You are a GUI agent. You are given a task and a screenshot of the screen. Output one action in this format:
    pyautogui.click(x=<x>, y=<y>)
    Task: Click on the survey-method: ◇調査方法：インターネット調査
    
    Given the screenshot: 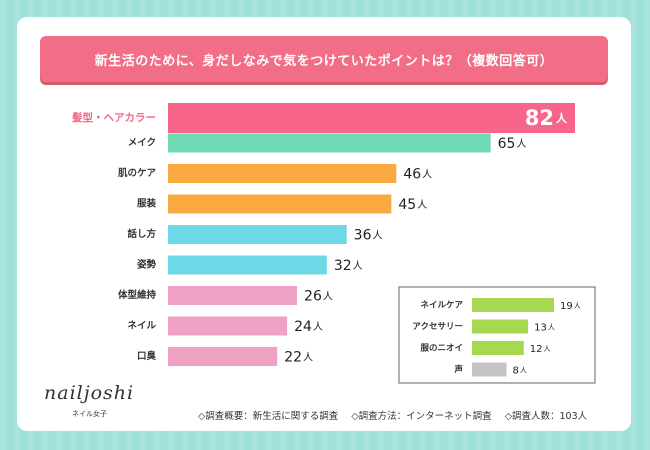 What is the action you would take?
    pyautogui.click(x=421, y=416)
    